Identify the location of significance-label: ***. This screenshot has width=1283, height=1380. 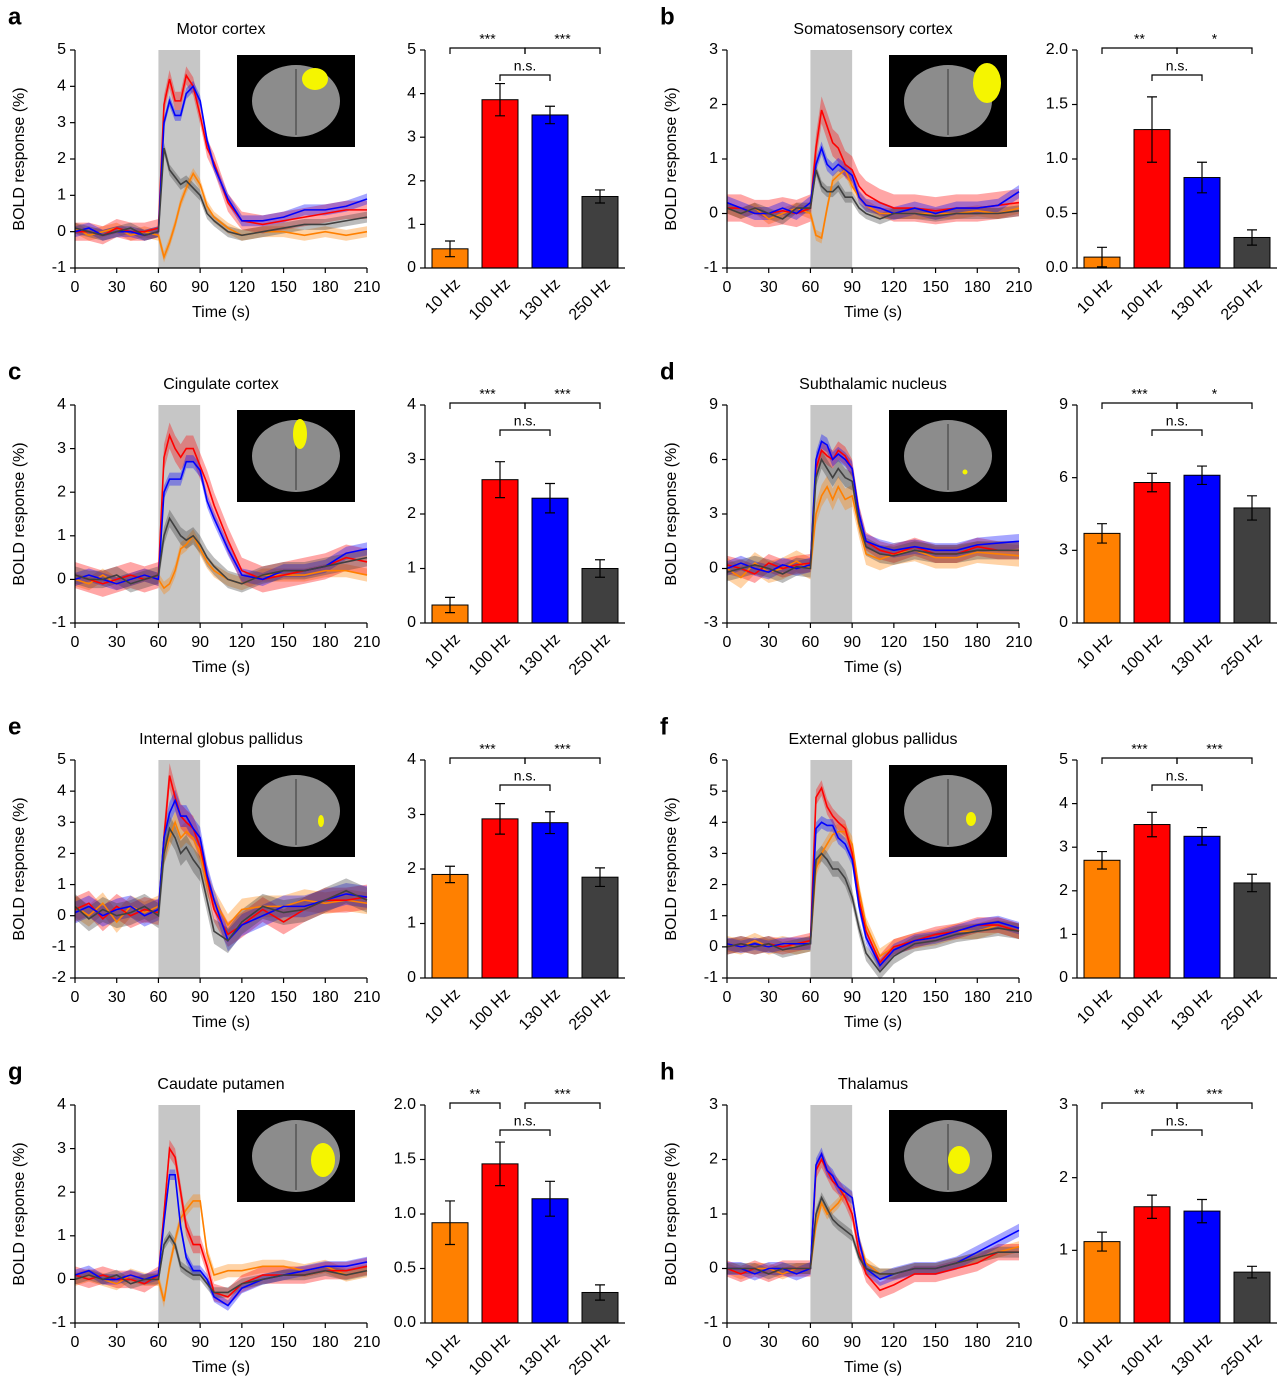
(562, 39).